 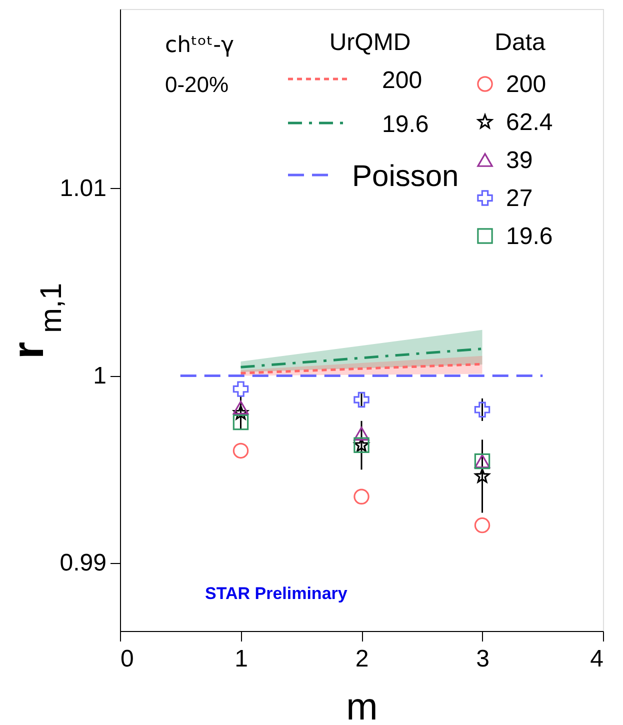 I want to click on y-tick-label: 1, so click(x=99, y=376).